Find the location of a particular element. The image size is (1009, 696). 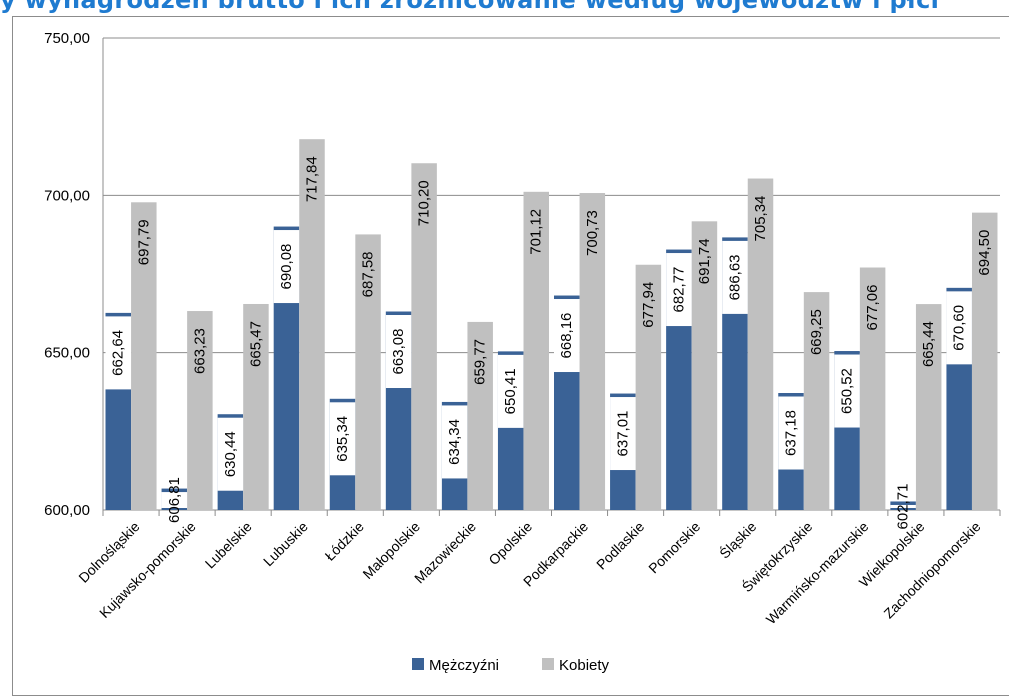

data-label-mezczyzni: 602,71 is located at coordinates (903, 507).